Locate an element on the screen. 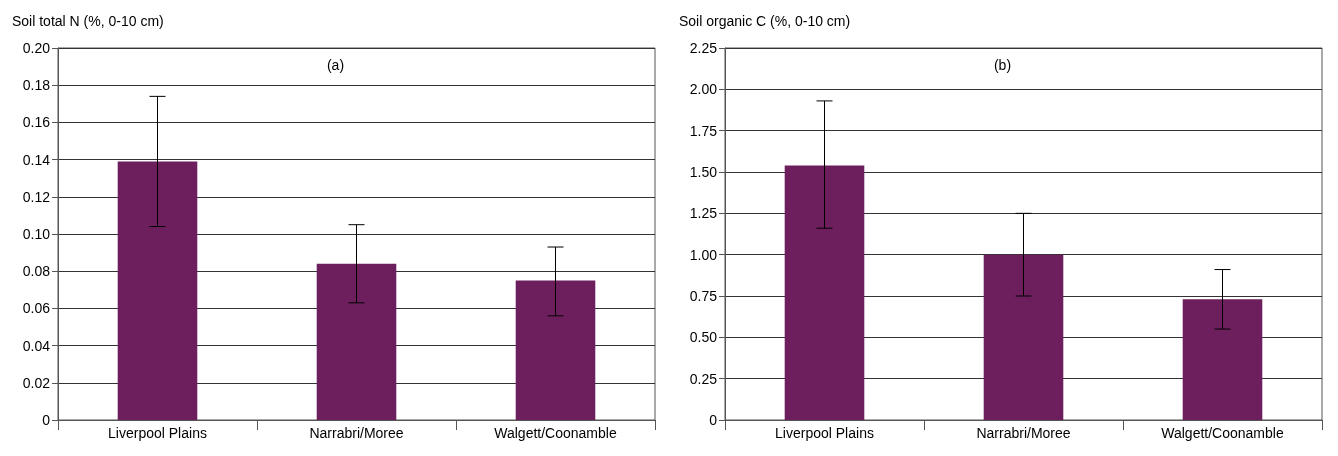 This screenshot has width=1338, height=456. y-tick-label: 0.12 is located at coordinates (36, 196).